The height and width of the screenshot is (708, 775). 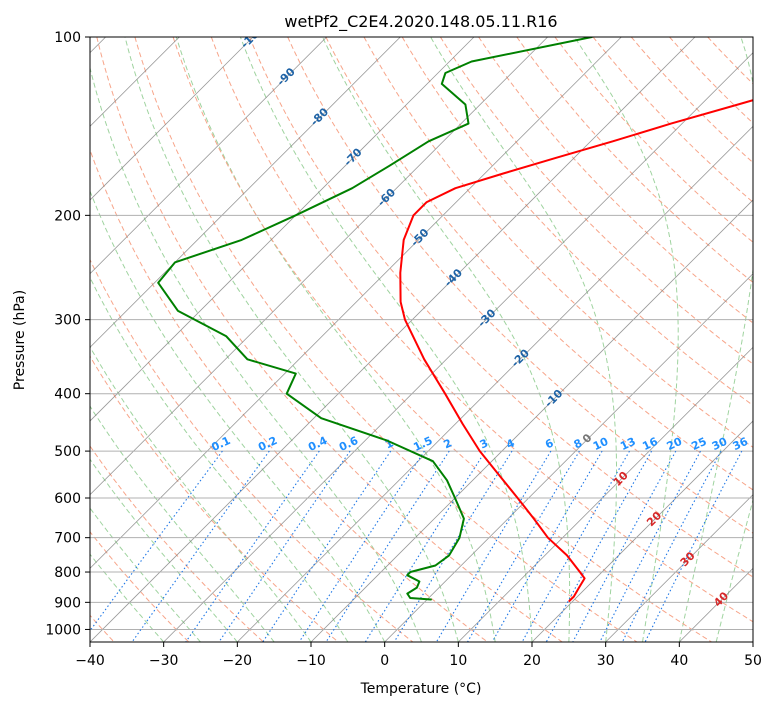 What do you see at coordinates (67, 321) in the screenshot?
I see `y-tick-label: 300` at bounding box center [67, 321].